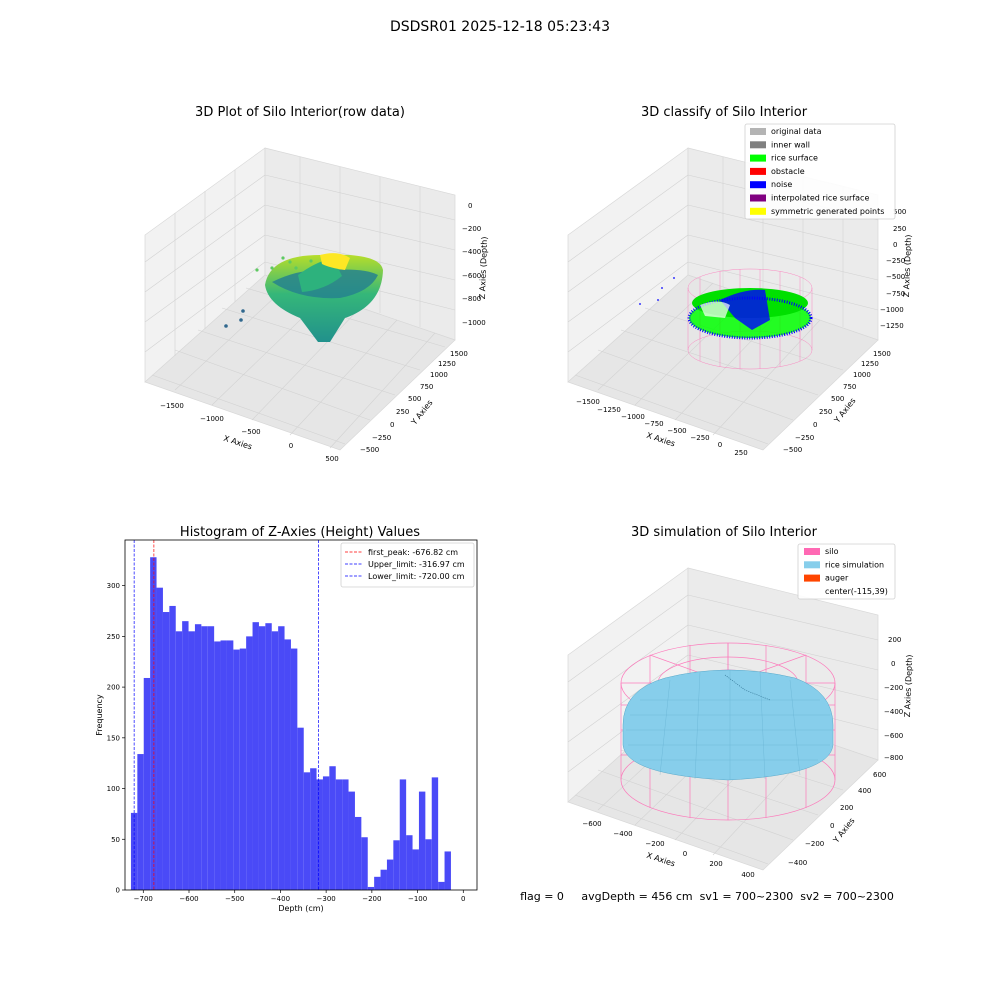 This screenshot has width=1000, height=1000. Describe the element at coordinates (303, 297) in the screenshot. I see `panel1-surface-rendering` at that location.